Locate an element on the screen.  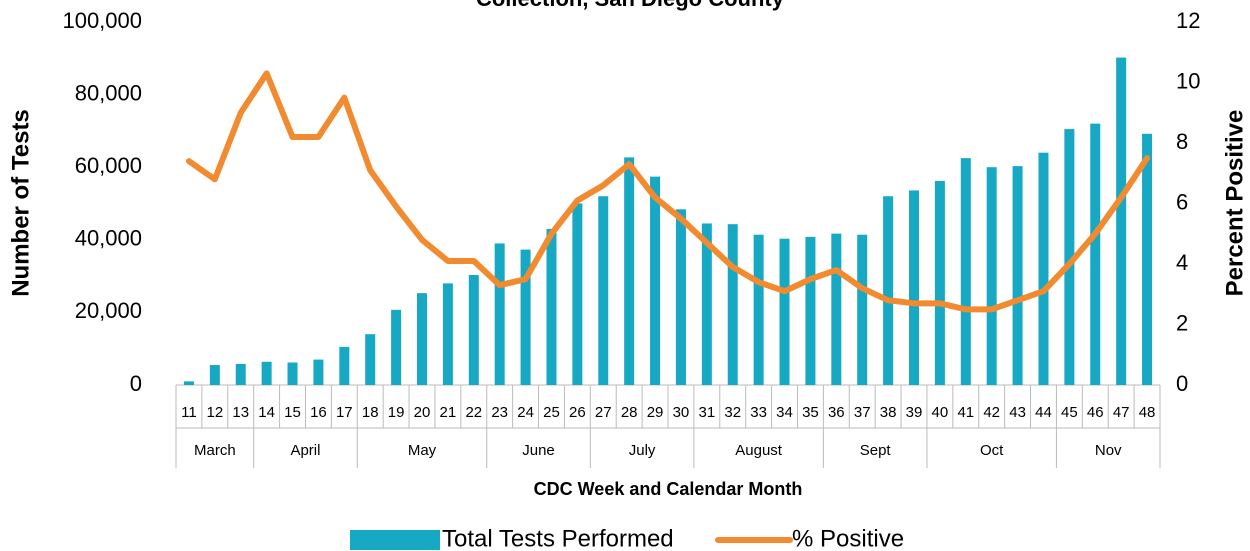
x-tick-label: 34 is located at coordinates (784, 412).